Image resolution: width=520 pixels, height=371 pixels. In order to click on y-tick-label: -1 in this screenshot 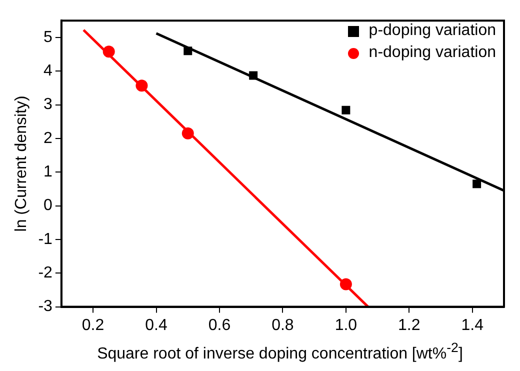, I will do `click(45, 239)`.